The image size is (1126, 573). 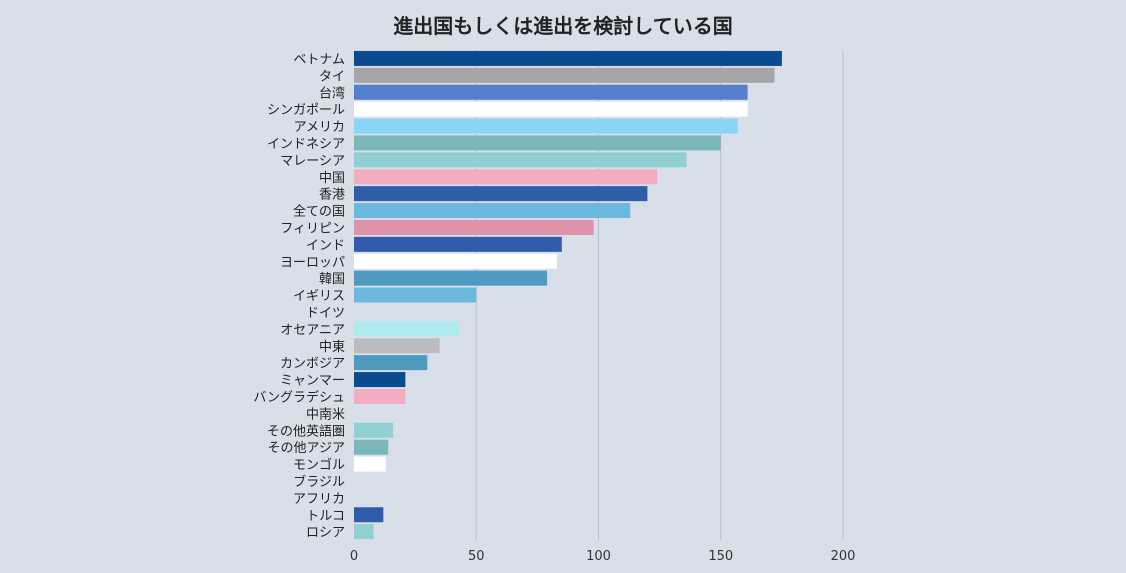 I want to click on category-label: その他英語圏, so click(x=306, y=431).